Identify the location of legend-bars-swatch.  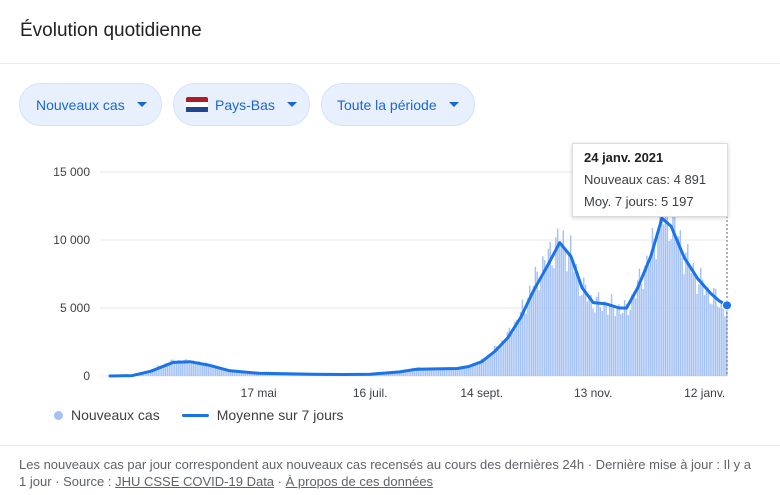
(58, 415).